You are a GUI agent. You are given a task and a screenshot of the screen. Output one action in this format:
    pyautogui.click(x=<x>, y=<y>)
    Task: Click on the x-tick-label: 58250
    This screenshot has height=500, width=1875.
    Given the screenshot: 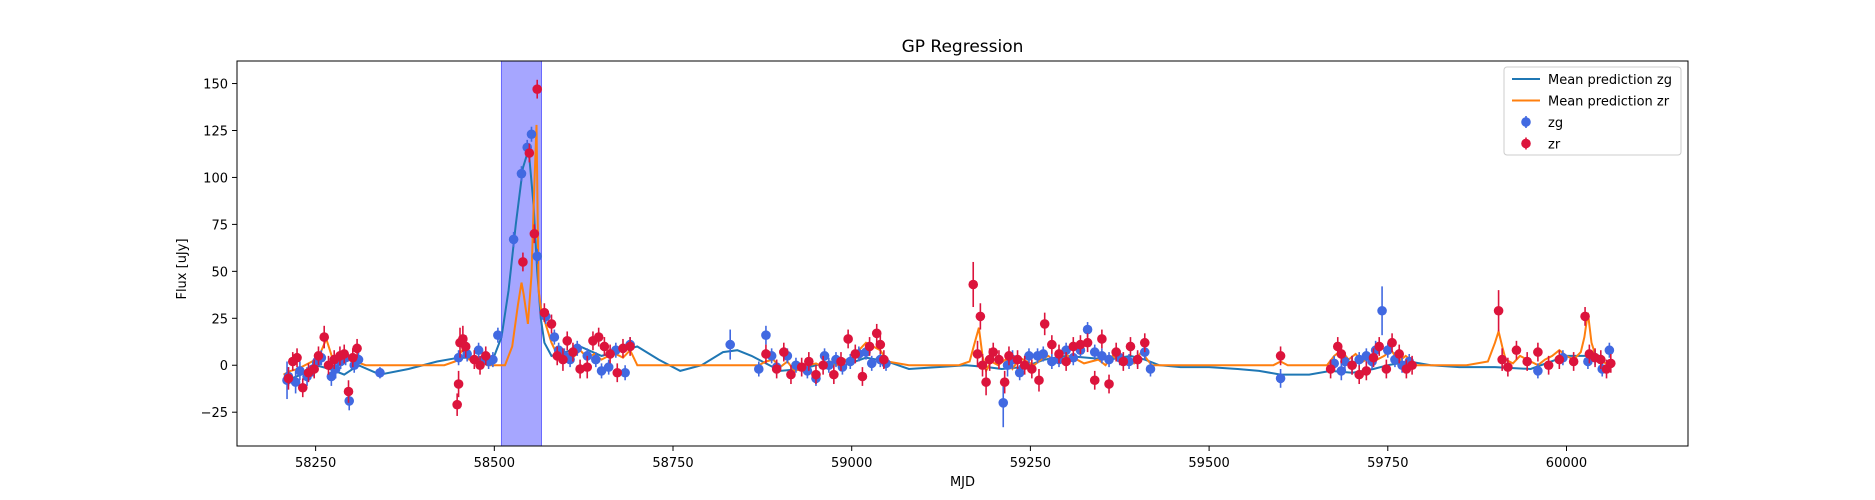 What is the action you would take?
    pyautogui.click(x=315, y=463)
    